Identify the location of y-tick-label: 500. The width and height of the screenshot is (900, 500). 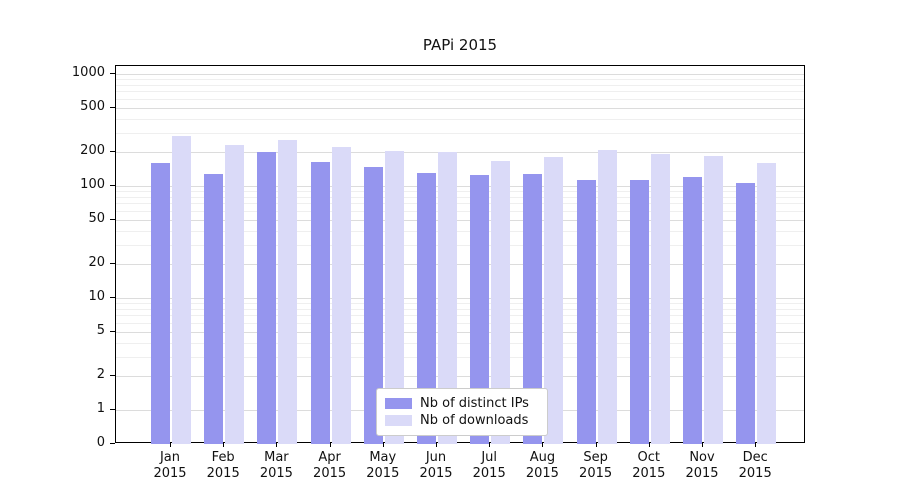
(92, 106).